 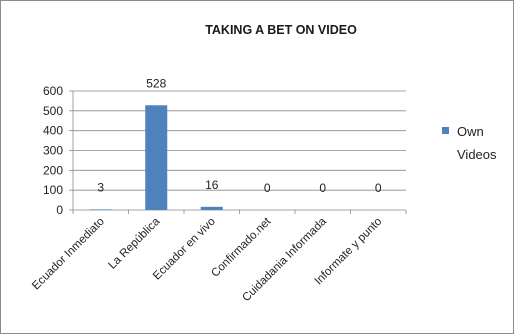 I want to click on category-label: Ecuador Inmediato, so click(x=68, y=254).